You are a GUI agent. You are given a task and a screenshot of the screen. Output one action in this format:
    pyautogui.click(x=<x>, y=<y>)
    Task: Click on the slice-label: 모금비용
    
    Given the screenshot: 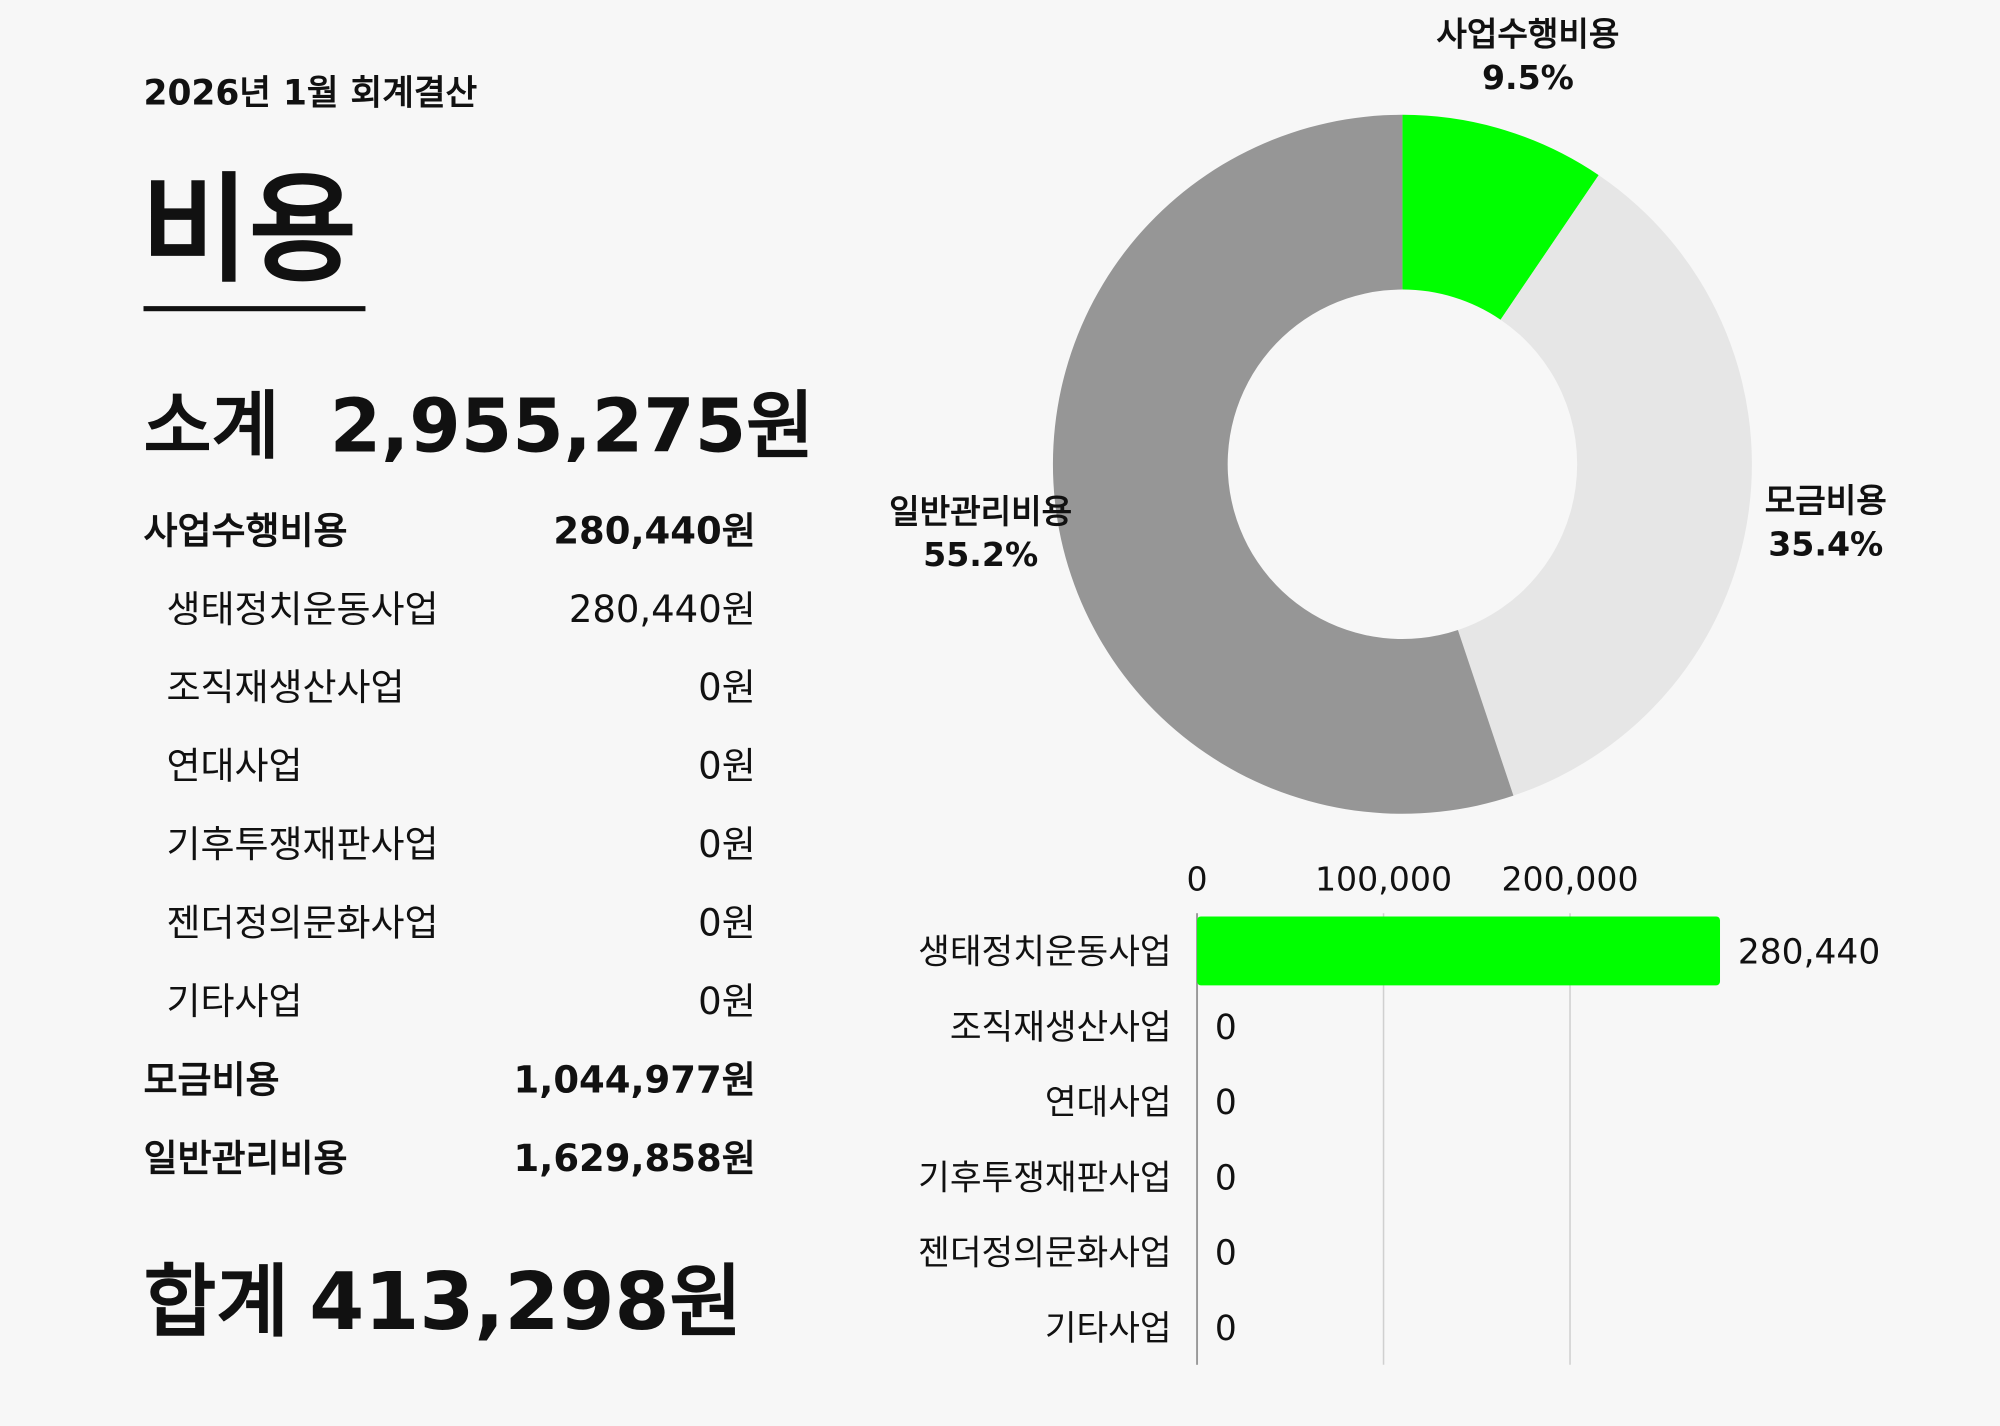 What is the action you would take?
    pyautogui.click(x=1826, y=500)
    